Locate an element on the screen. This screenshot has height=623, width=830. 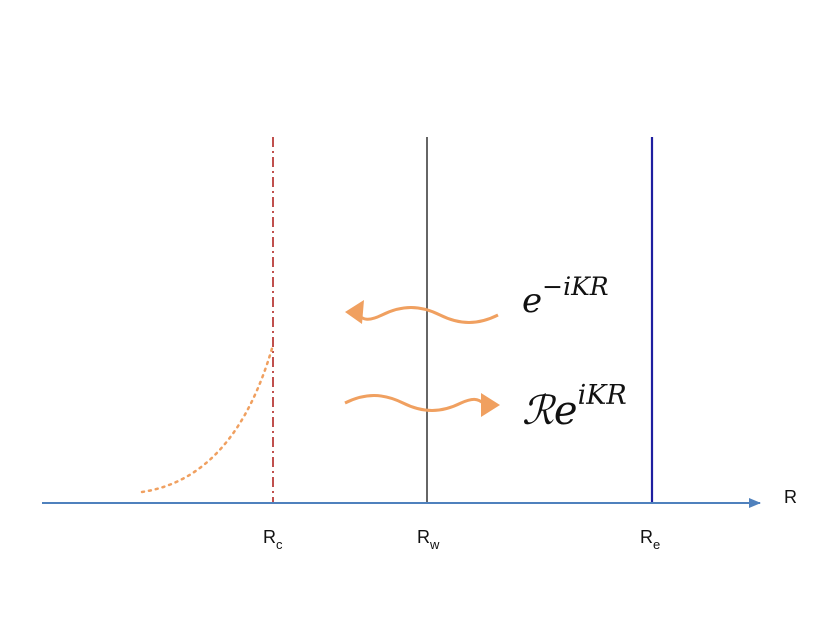
wave-exponent: −iKR is located at coordinates (575, 286).